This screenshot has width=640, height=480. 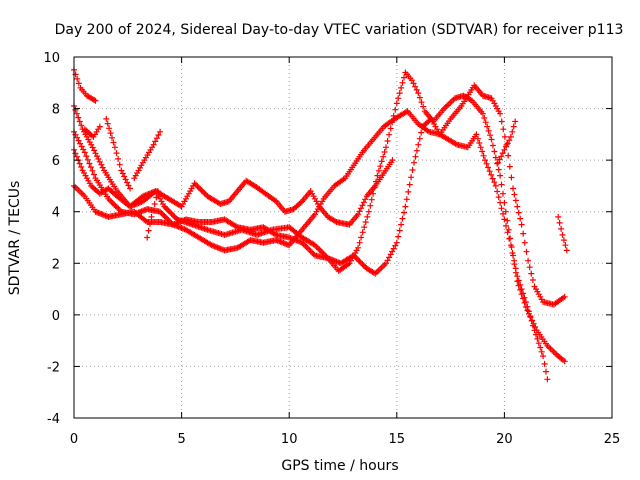 I want to click on y-axis-label: SDTVAR / TECUs, so click(x=15, y=238).